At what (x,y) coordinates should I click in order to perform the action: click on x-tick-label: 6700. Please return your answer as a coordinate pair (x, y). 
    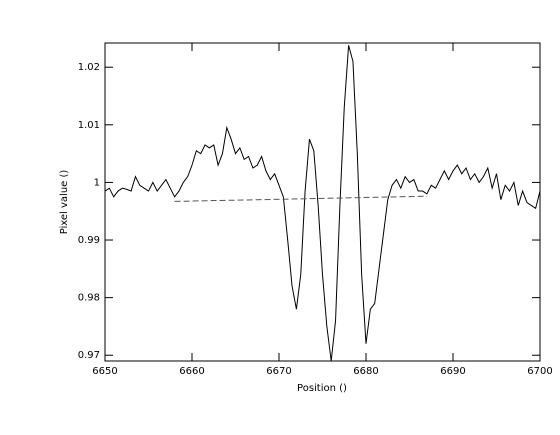
    Looking at the image, I should click on (539, 371).